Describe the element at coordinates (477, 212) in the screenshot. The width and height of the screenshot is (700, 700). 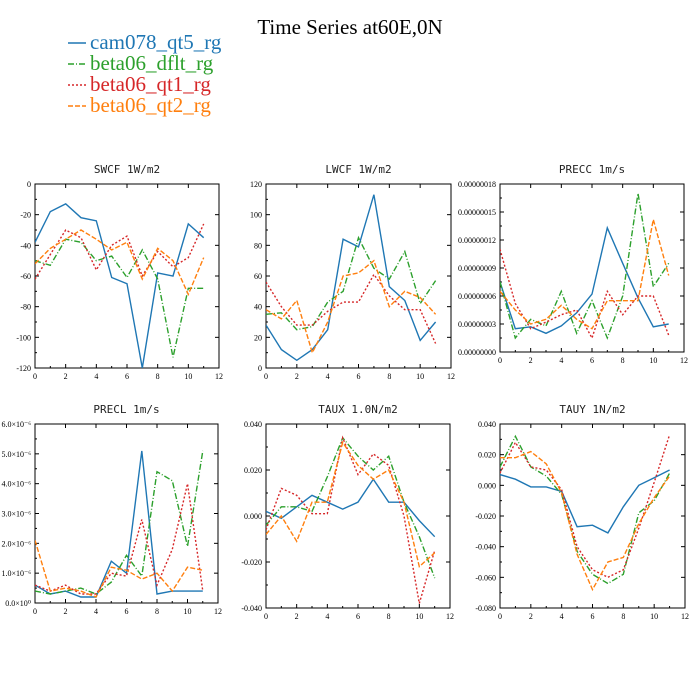
I see `y-tick-label: 0.00000015` at that location.